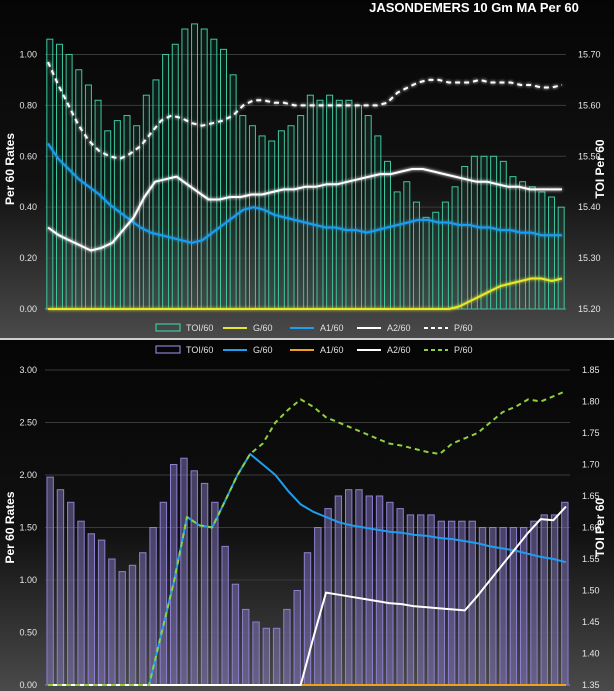 This screenshot has width=614, height=691. What do you see at coordinates (591, 559) in the screenshot?
I see `right-tick-label: 1.55` at bounding box center [591, 559].